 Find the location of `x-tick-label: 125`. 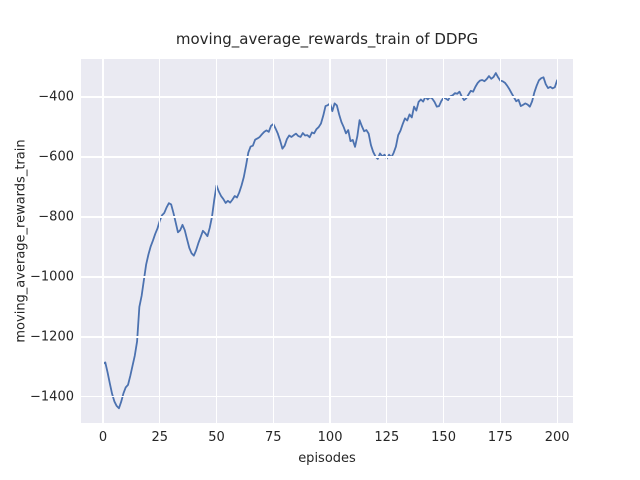

x-tick-label: 125 is located at coordinates (387, 437).